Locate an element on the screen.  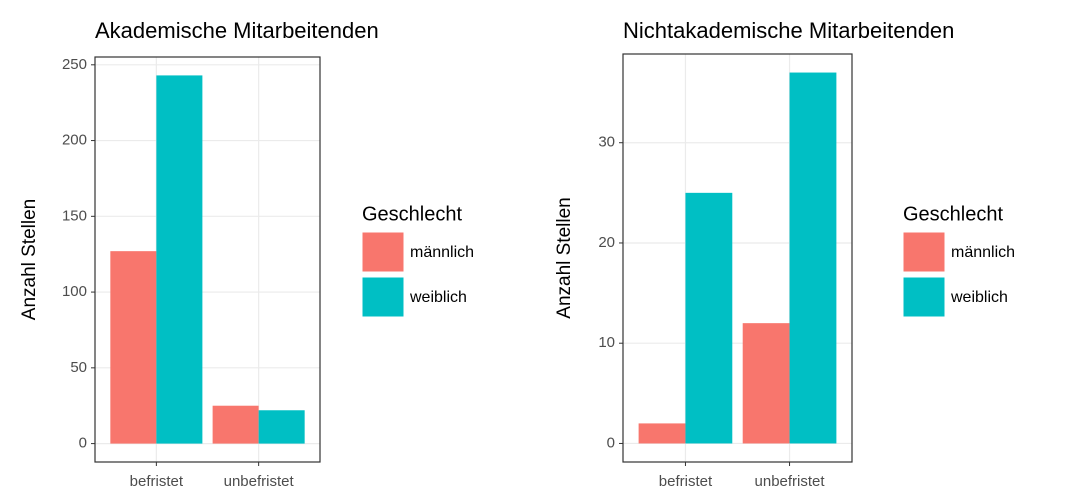
y-tick-label: 50 is located at coordinates (78, 367).